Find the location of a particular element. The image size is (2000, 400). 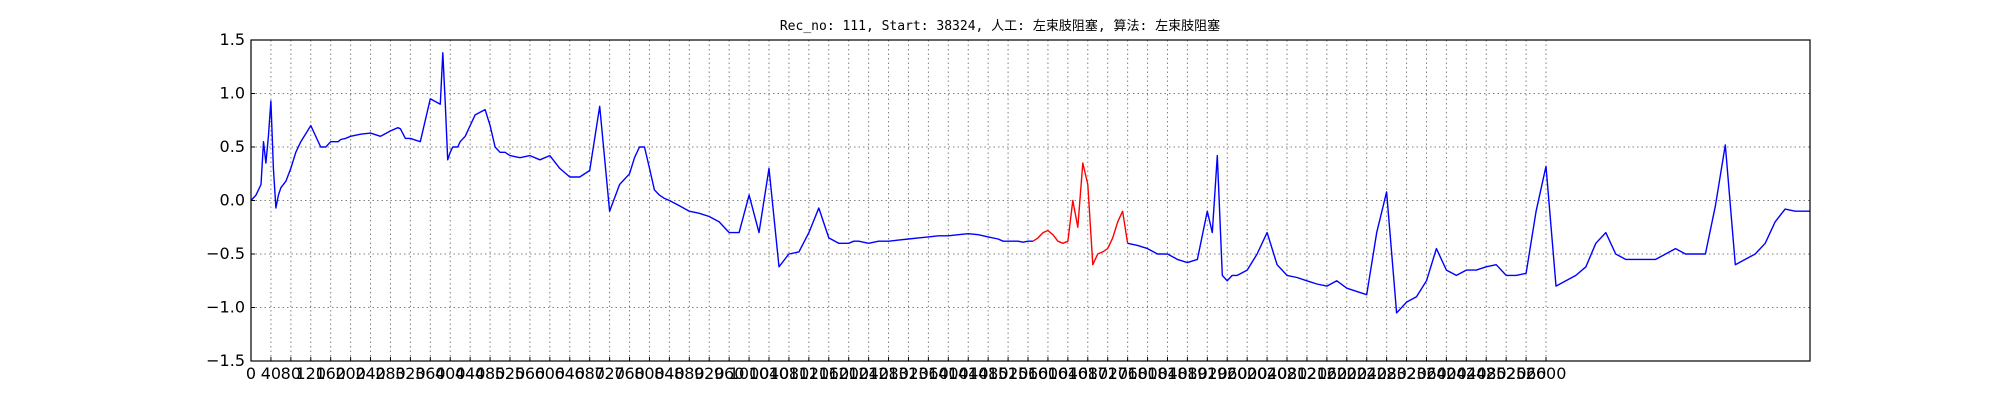

x-tick-label: 1440 is located at coordinates (968, 373).